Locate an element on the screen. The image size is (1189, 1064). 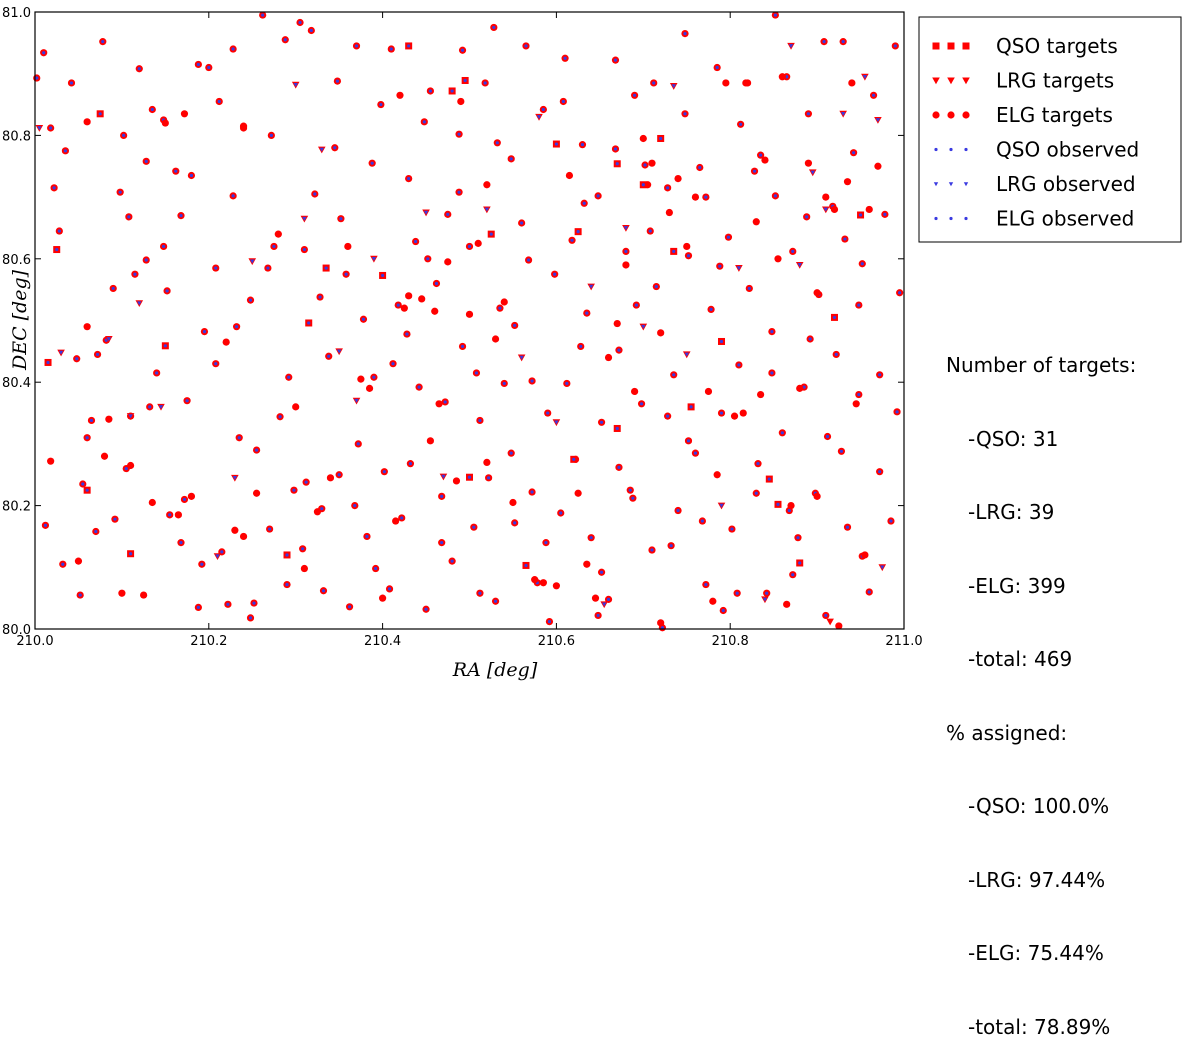
legend-entry-label: LRG observed is located at coordinates (1066, 184).